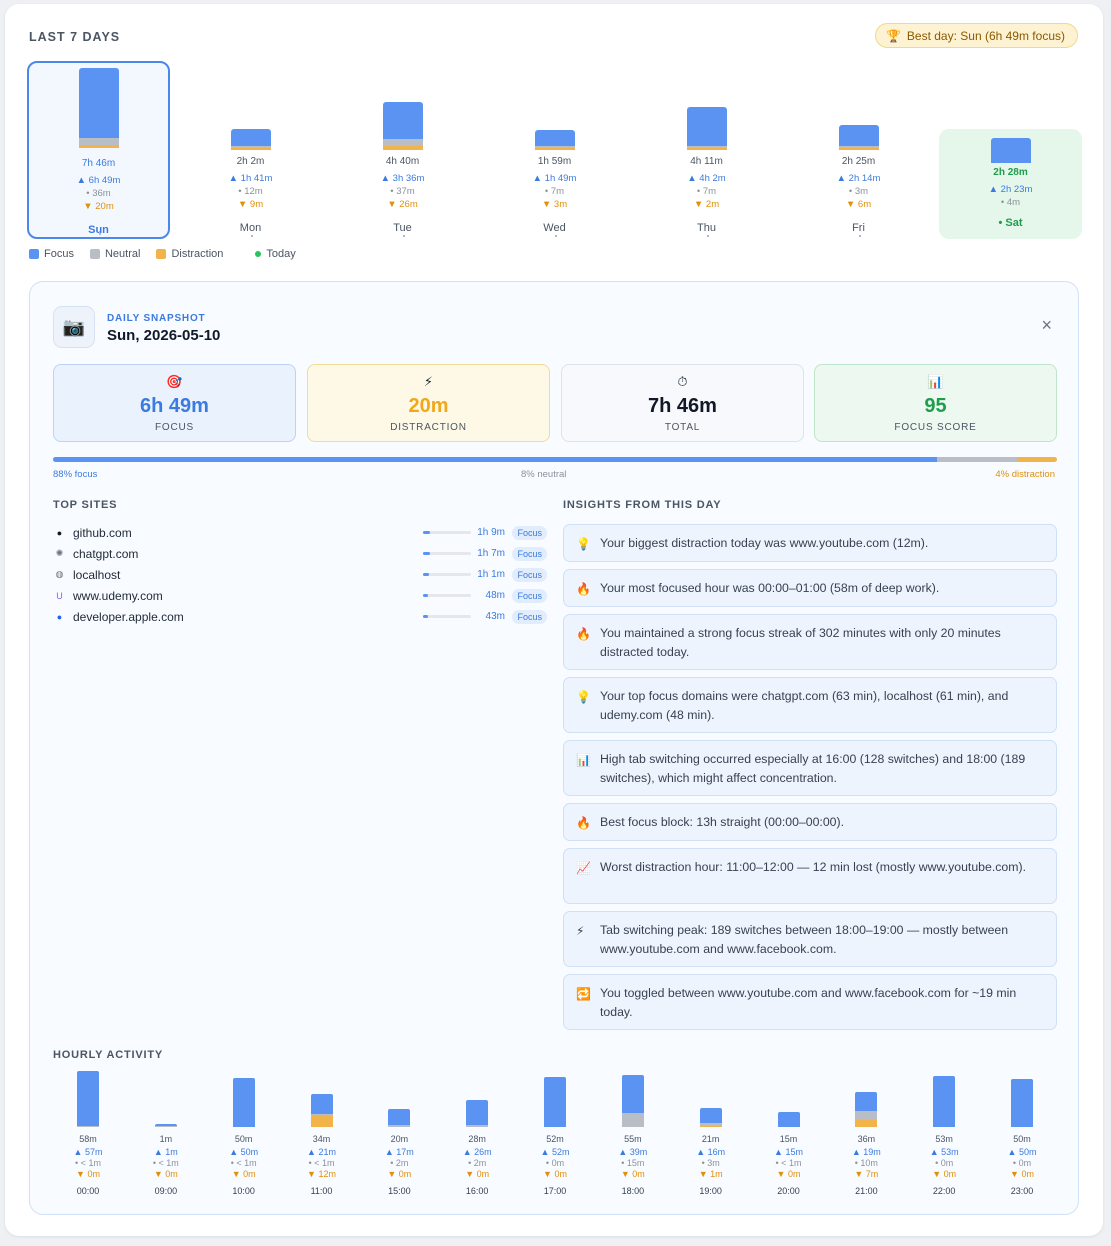  I want to click on day-neutral: • 7m, so click(554, 191).